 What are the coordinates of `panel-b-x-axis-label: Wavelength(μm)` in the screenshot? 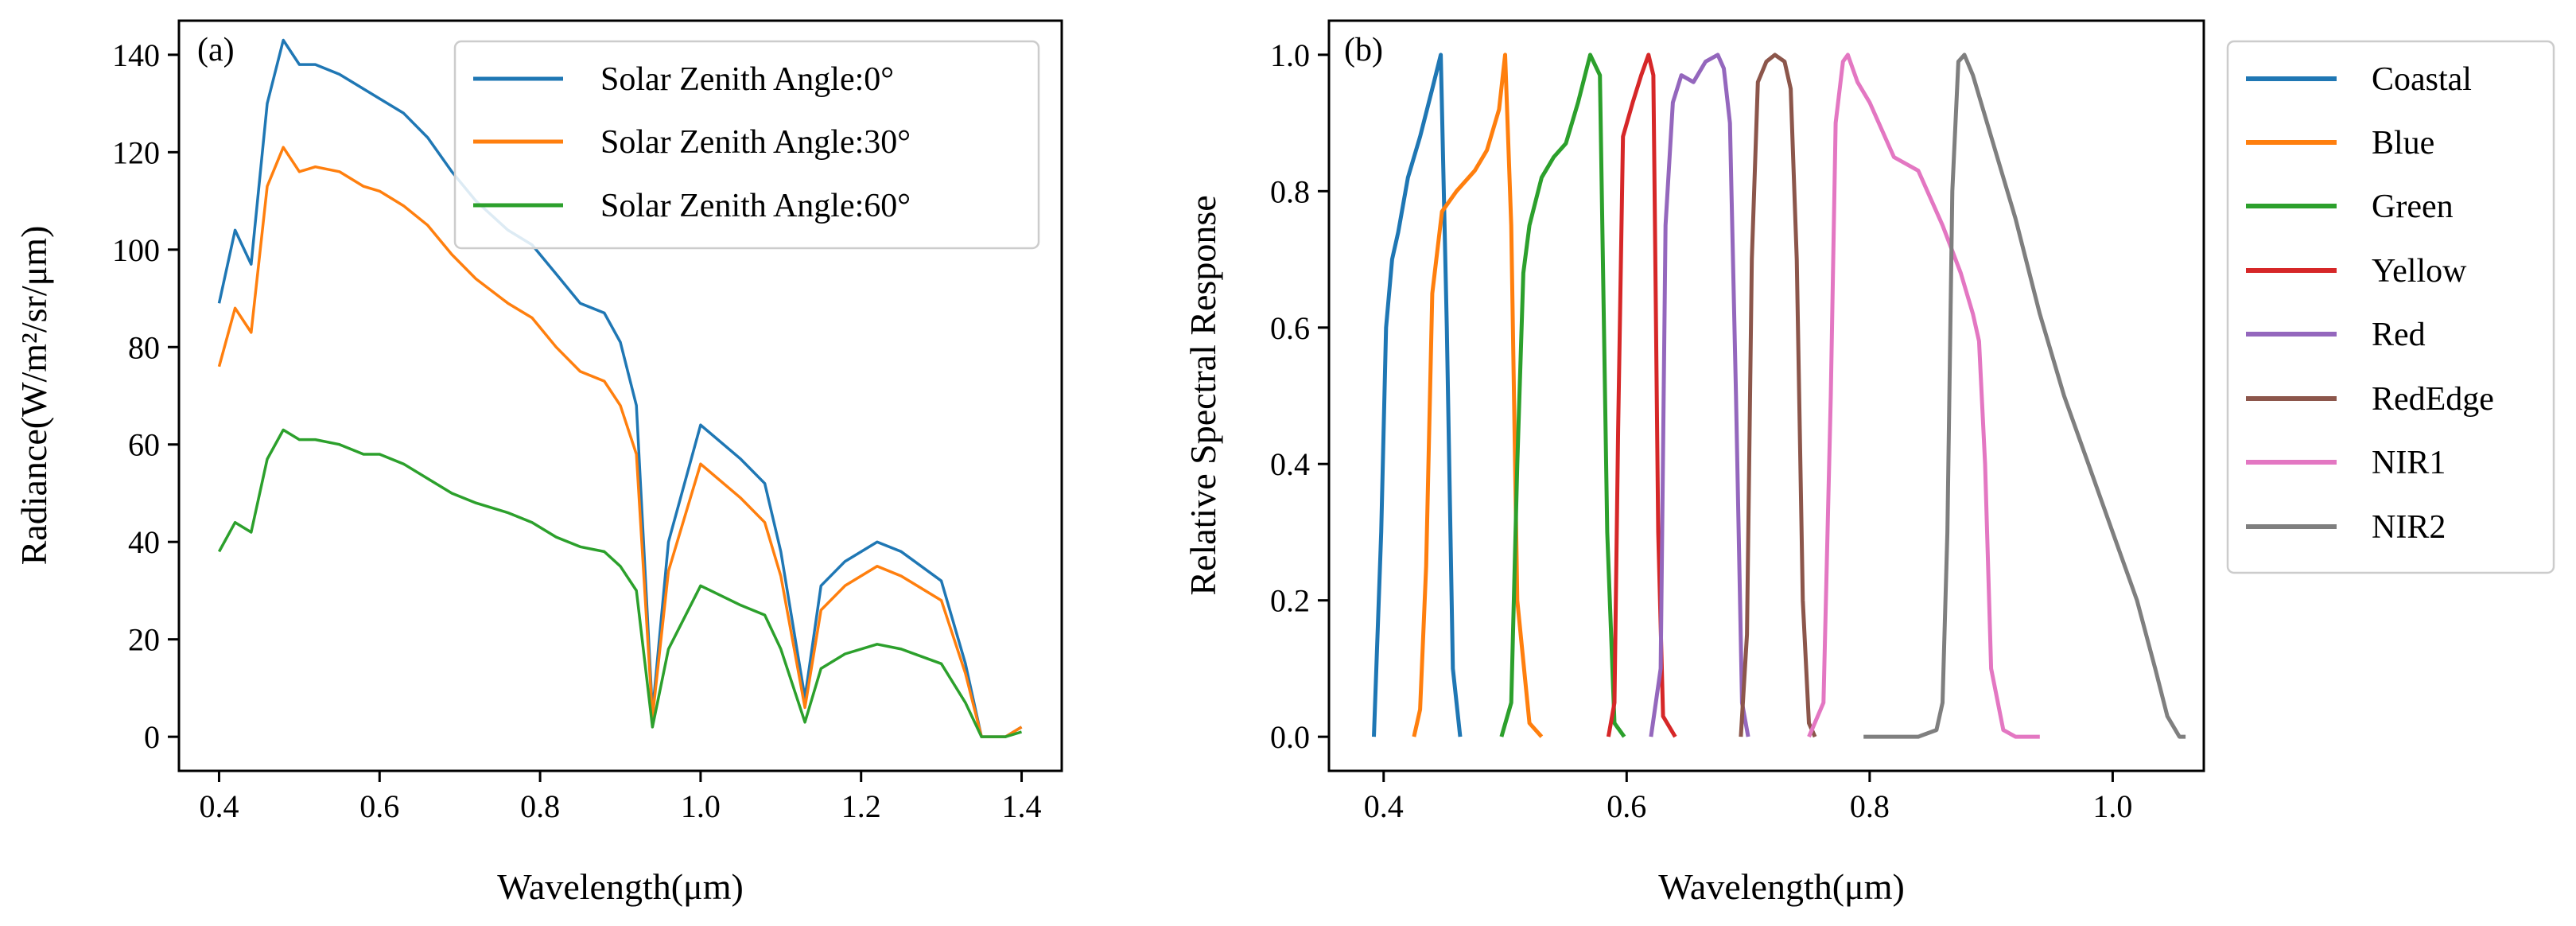 It's located at (1781, 886).